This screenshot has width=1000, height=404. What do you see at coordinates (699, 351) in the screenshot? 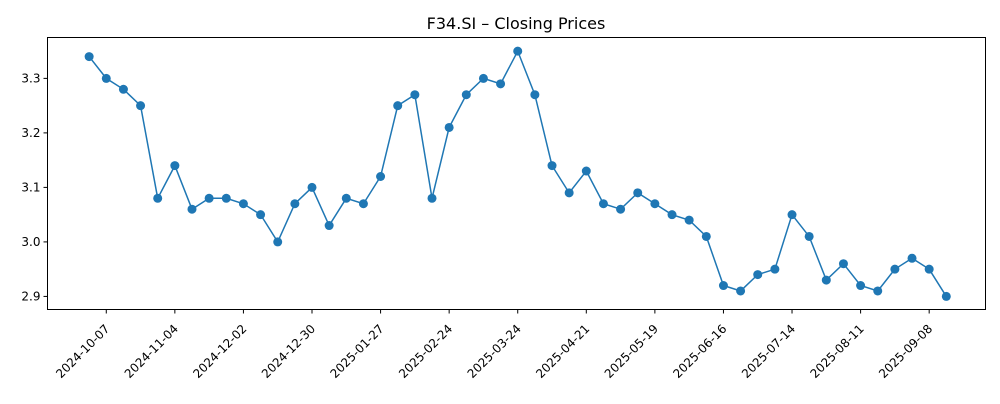
I see `x-tick-label: 2025-06-16` at bounding box center [699, 351].